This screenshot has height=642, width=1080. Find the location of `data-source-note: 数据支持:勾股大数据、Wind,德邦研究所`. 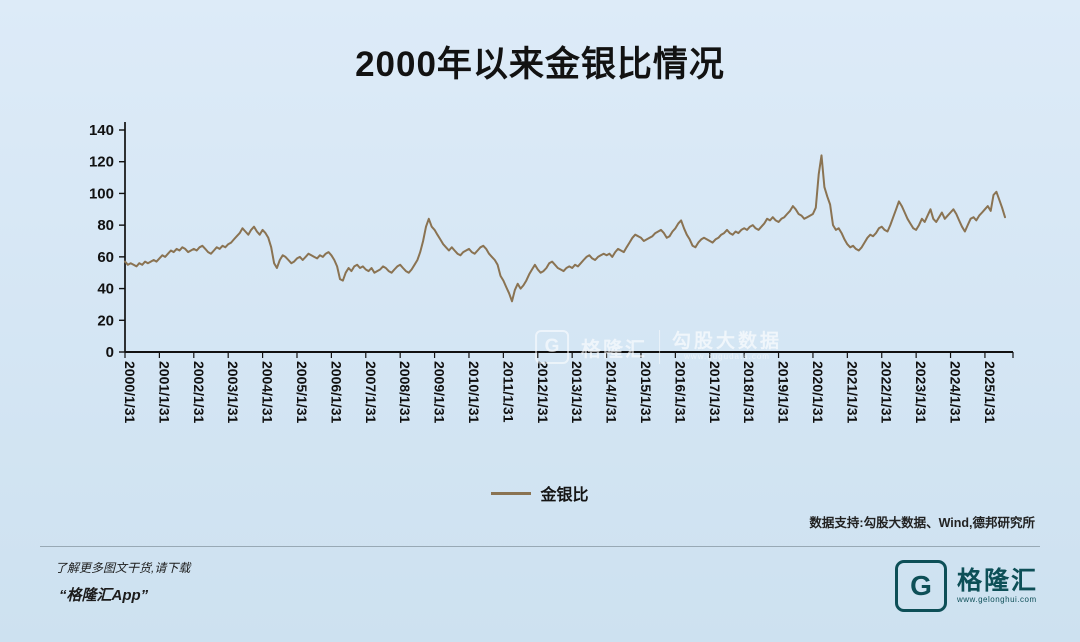

data-source-note: 数据支持:勾股大数据、Wind,德邦研究所 is located at coordinates (922, 523).